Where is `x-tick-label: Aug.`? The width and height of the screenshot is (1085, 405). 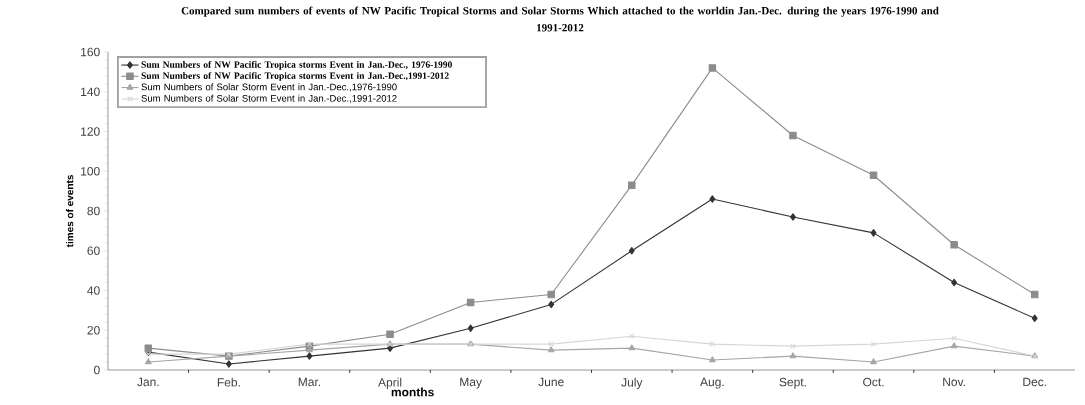 x-tick-label: Aug. is located at coordinates (712, 383).